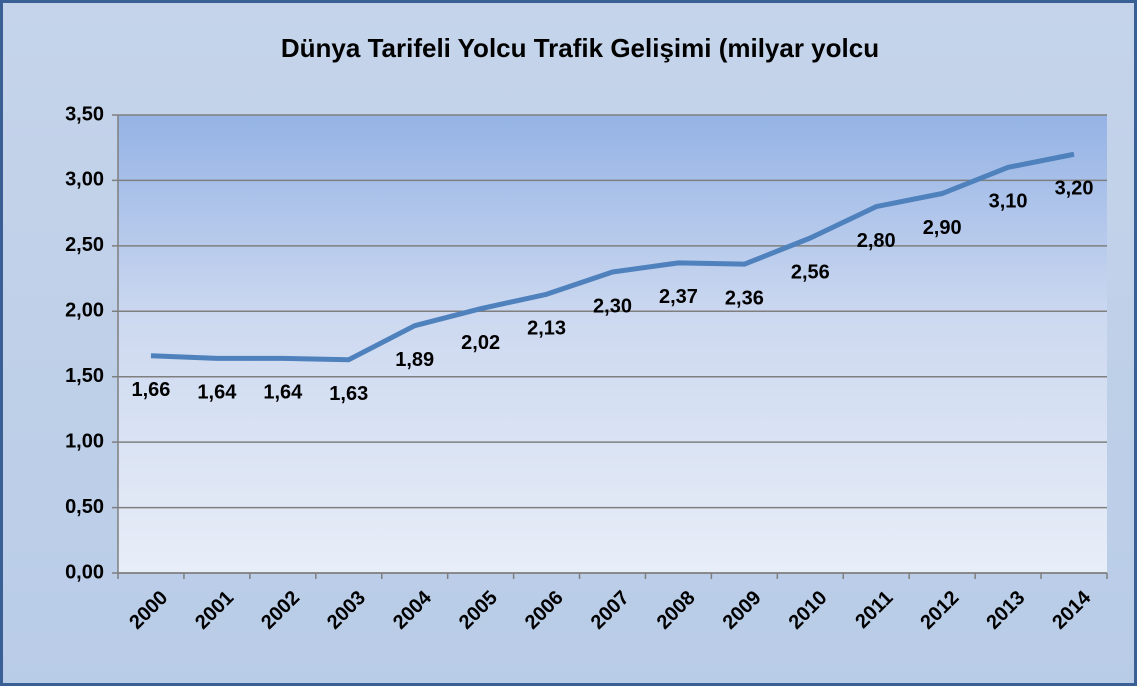 This screenshot has width=1137, height=691. Describe the element at coordinates (84, 245) in the screenshot. I see `y-tick-label: 2,50` at that location.